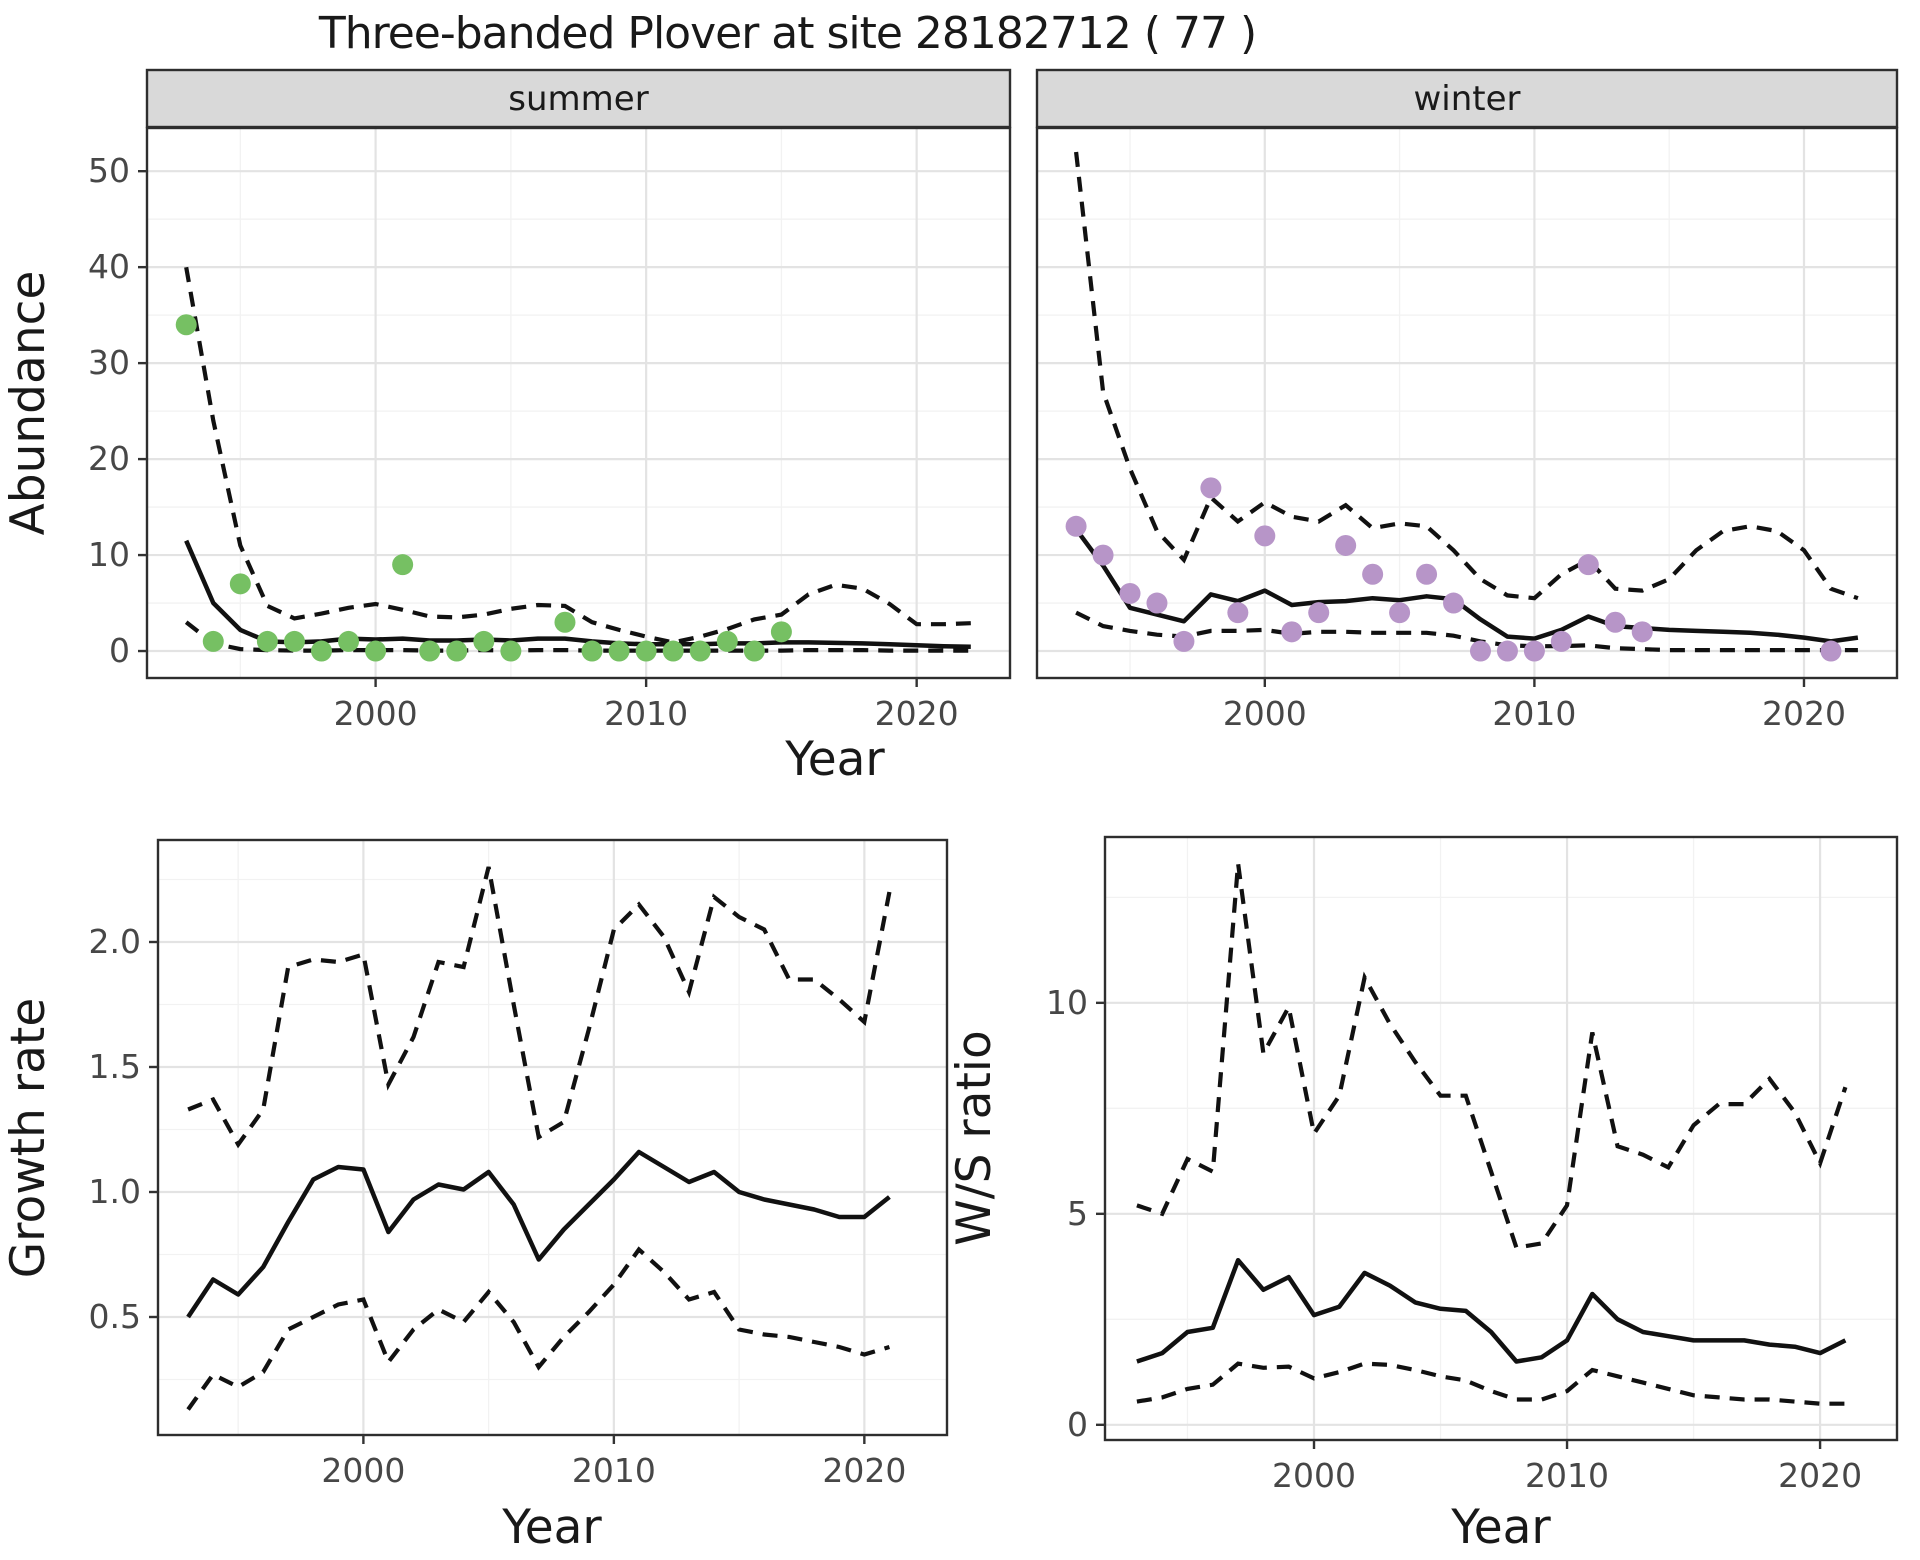 This screenshot has width=1920, height=1560. What do you see at coordinates (1077, 1213) in the screenshot?
I see `y-tick-label: 5` at bounding box center [1077, 1213].